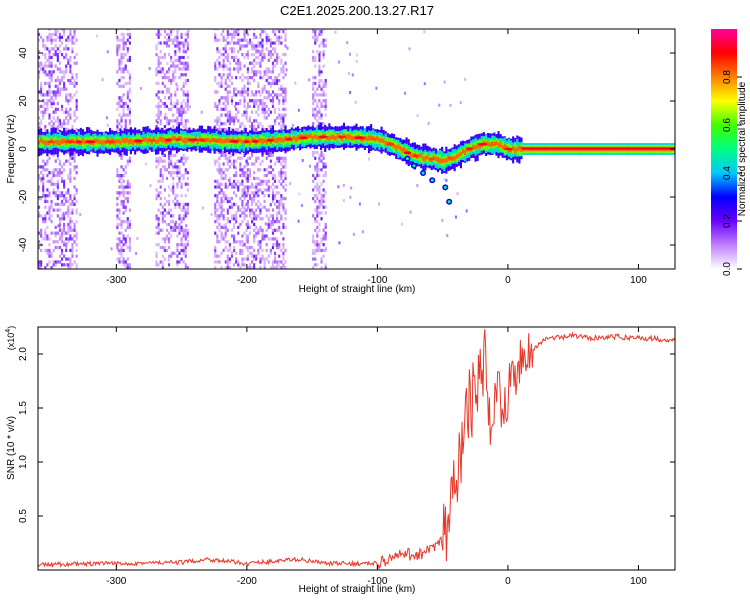 The width and height of the screenshot is (750, 600). What do you see at coordinates (727, 77) in the screenshot?
I see `colorbar-tick-label: 0.8` at bounding box center [727, 77].